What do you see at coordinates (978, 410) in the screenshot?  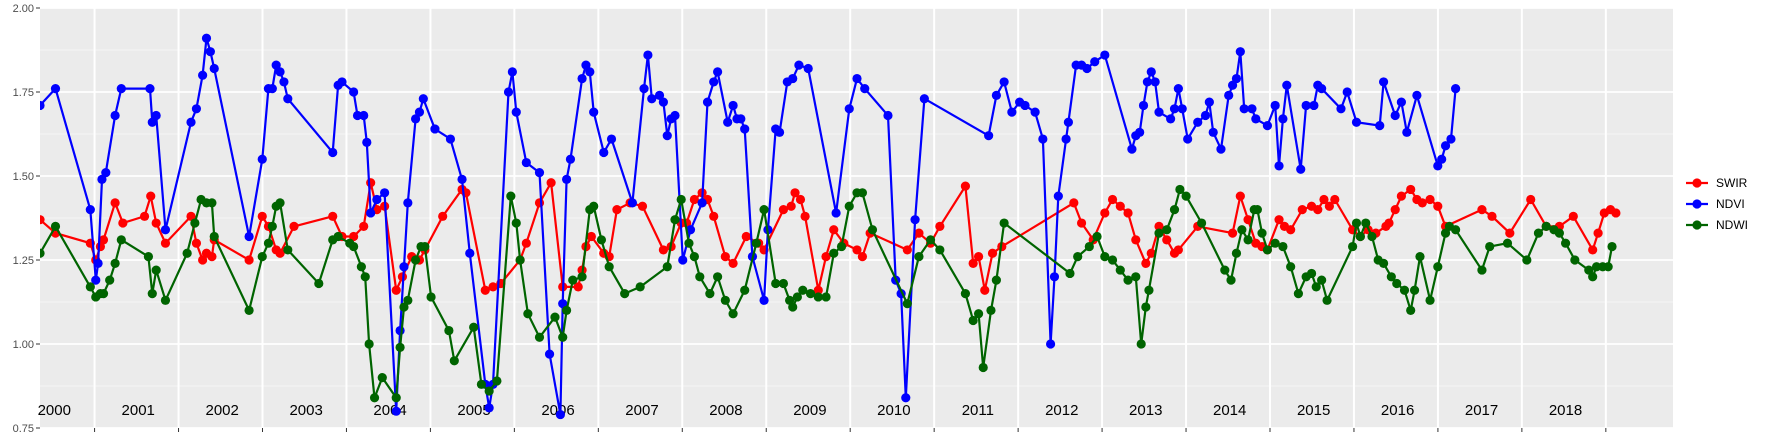 I see `year-label: 2011` at bounding box center [978, 410].